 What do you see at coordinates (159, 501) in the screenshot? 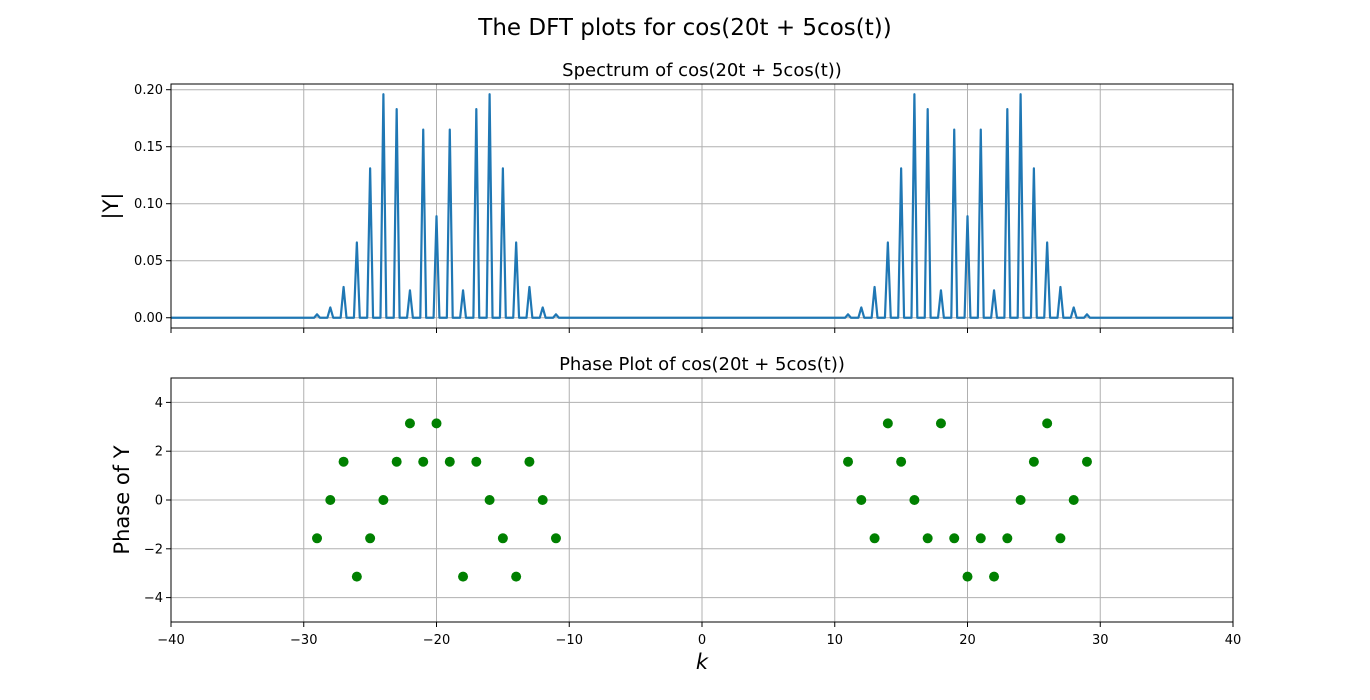
I see `phase-ytick-label-2: 0` at bounding box center [159, 501].